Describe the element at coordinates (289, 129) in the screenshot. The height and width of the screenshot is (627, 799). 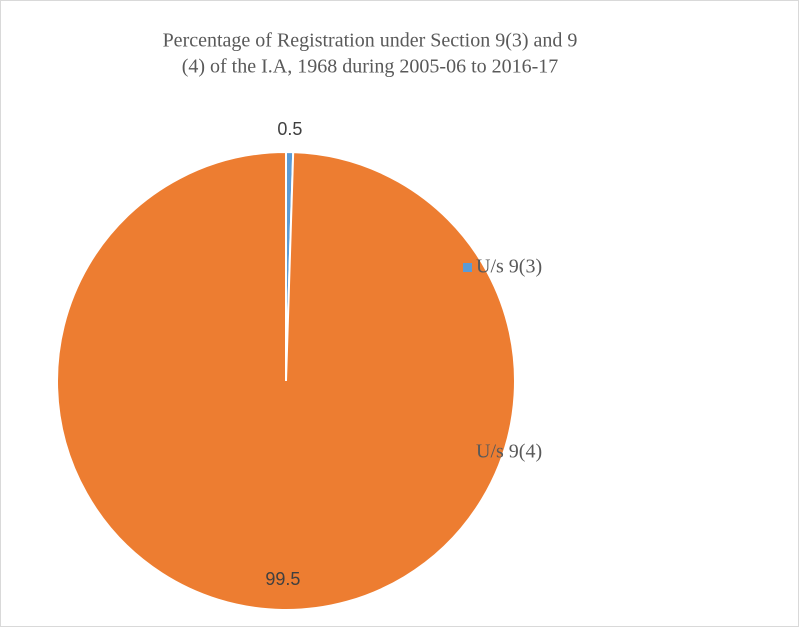
I see `data-label: 0.5` at that location.